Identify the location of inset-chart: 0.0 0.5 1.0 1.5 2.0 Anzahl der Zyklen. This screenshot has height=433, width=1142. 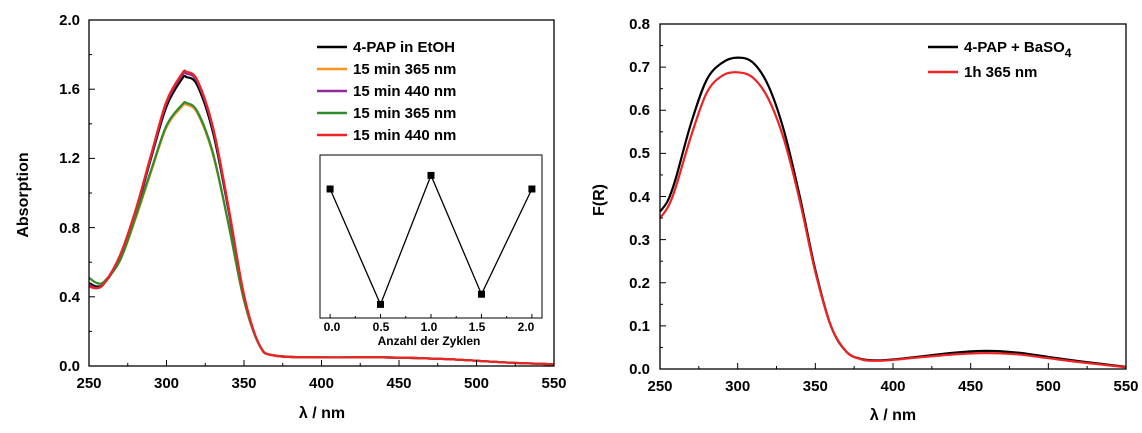
(431, 251).